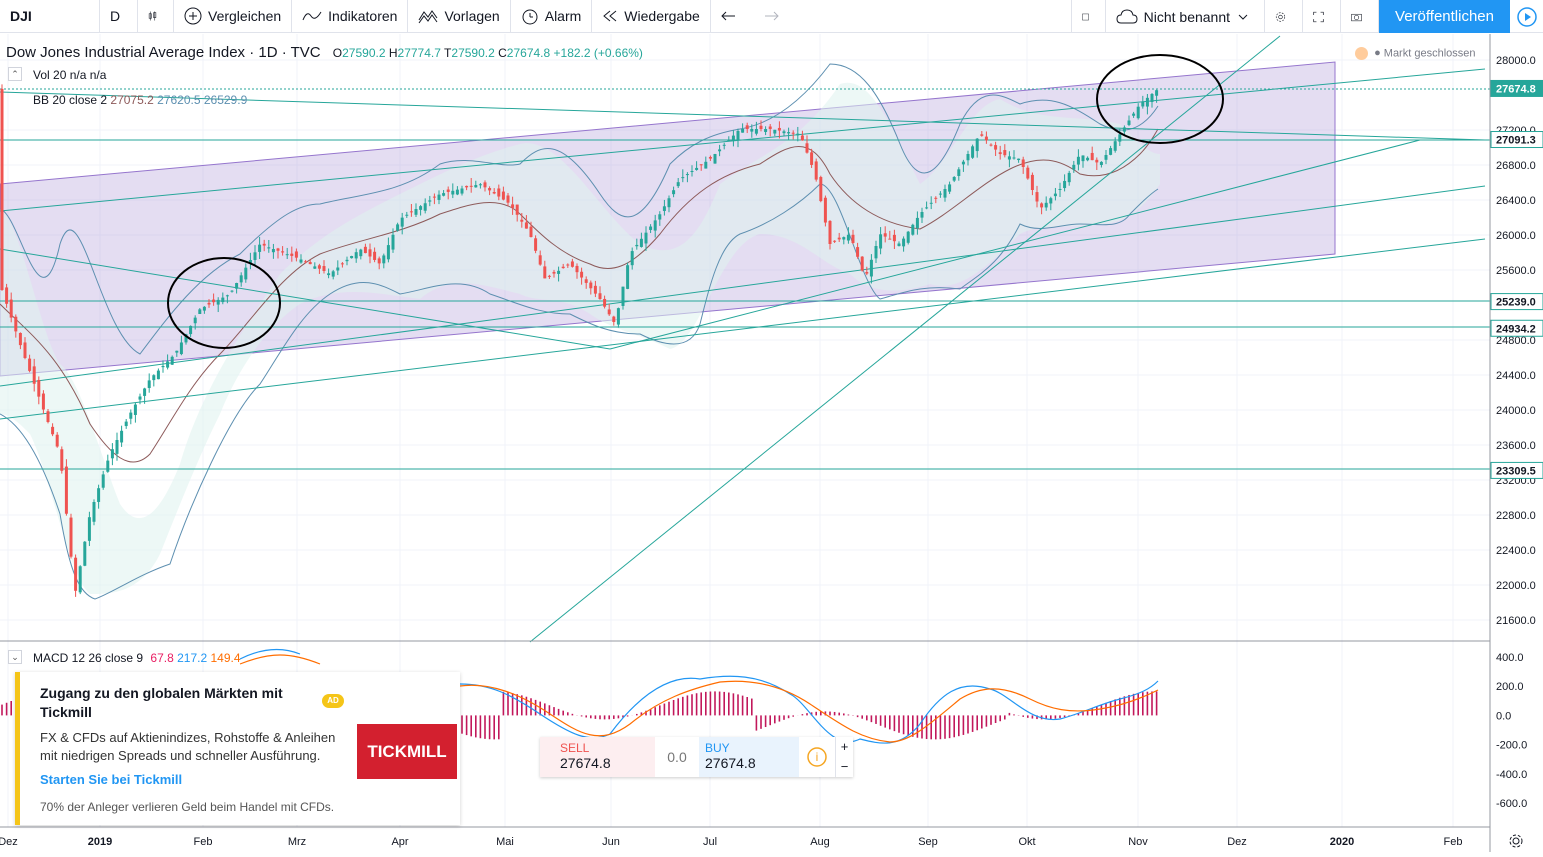 The image size is (1543, 857). Describe the element at coordinates (610, 16) in the screenshot. I see `rewind-icon` at that location.